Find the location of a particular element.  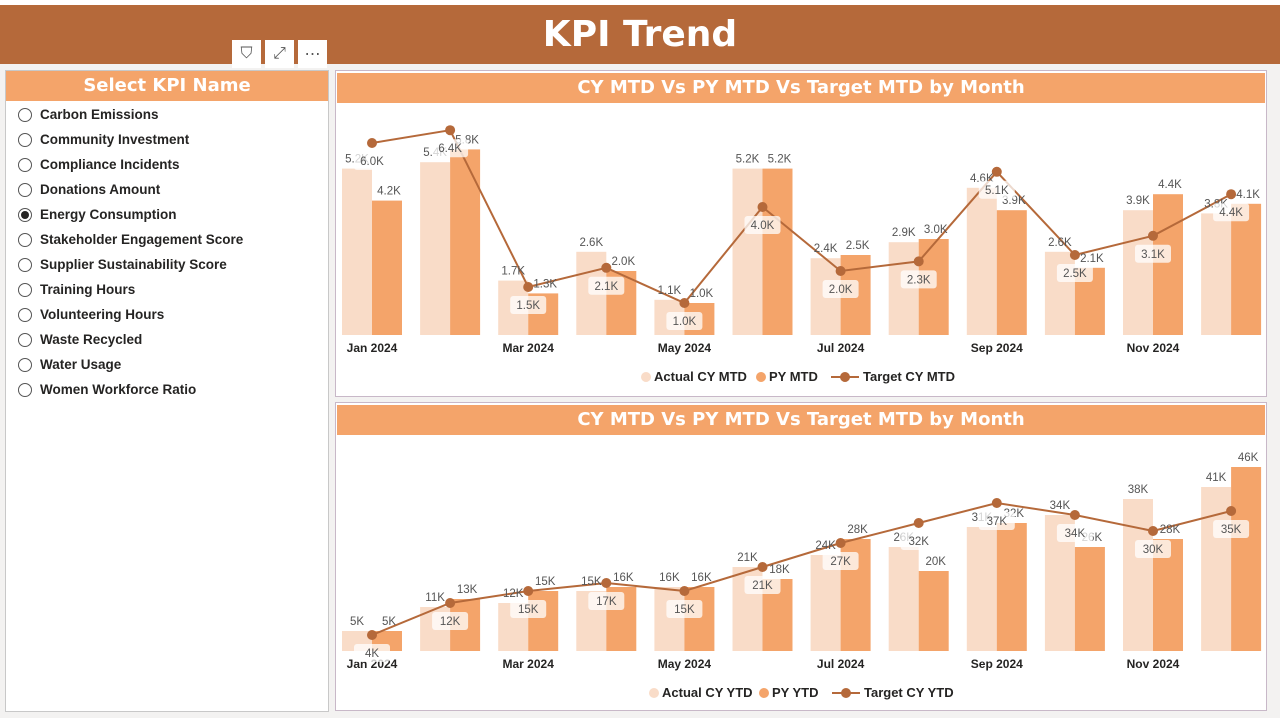

py-data-label: 18K is located at coordinates (779, 570).